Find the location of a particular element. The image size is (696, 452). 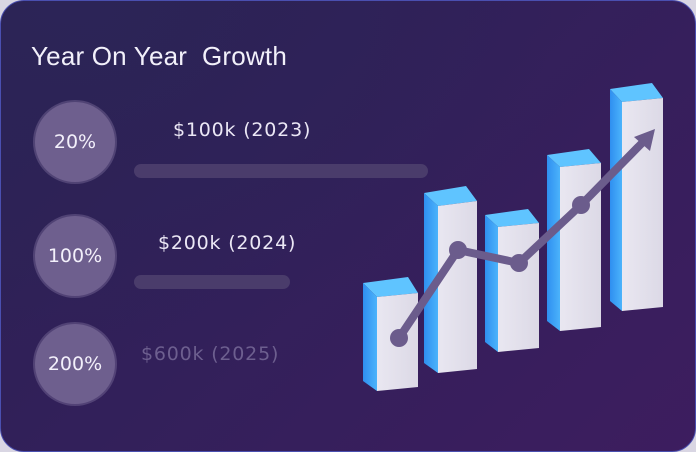

bar-5-side is located at coordinates (616, 200).